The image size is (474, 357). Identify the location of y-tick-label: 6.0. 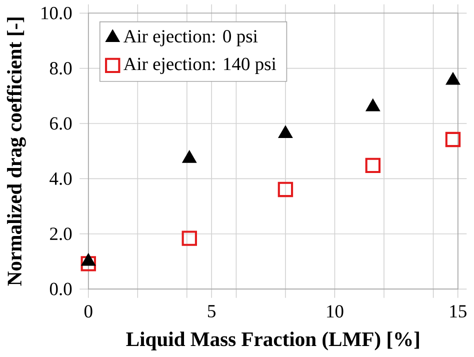
(61, 123).